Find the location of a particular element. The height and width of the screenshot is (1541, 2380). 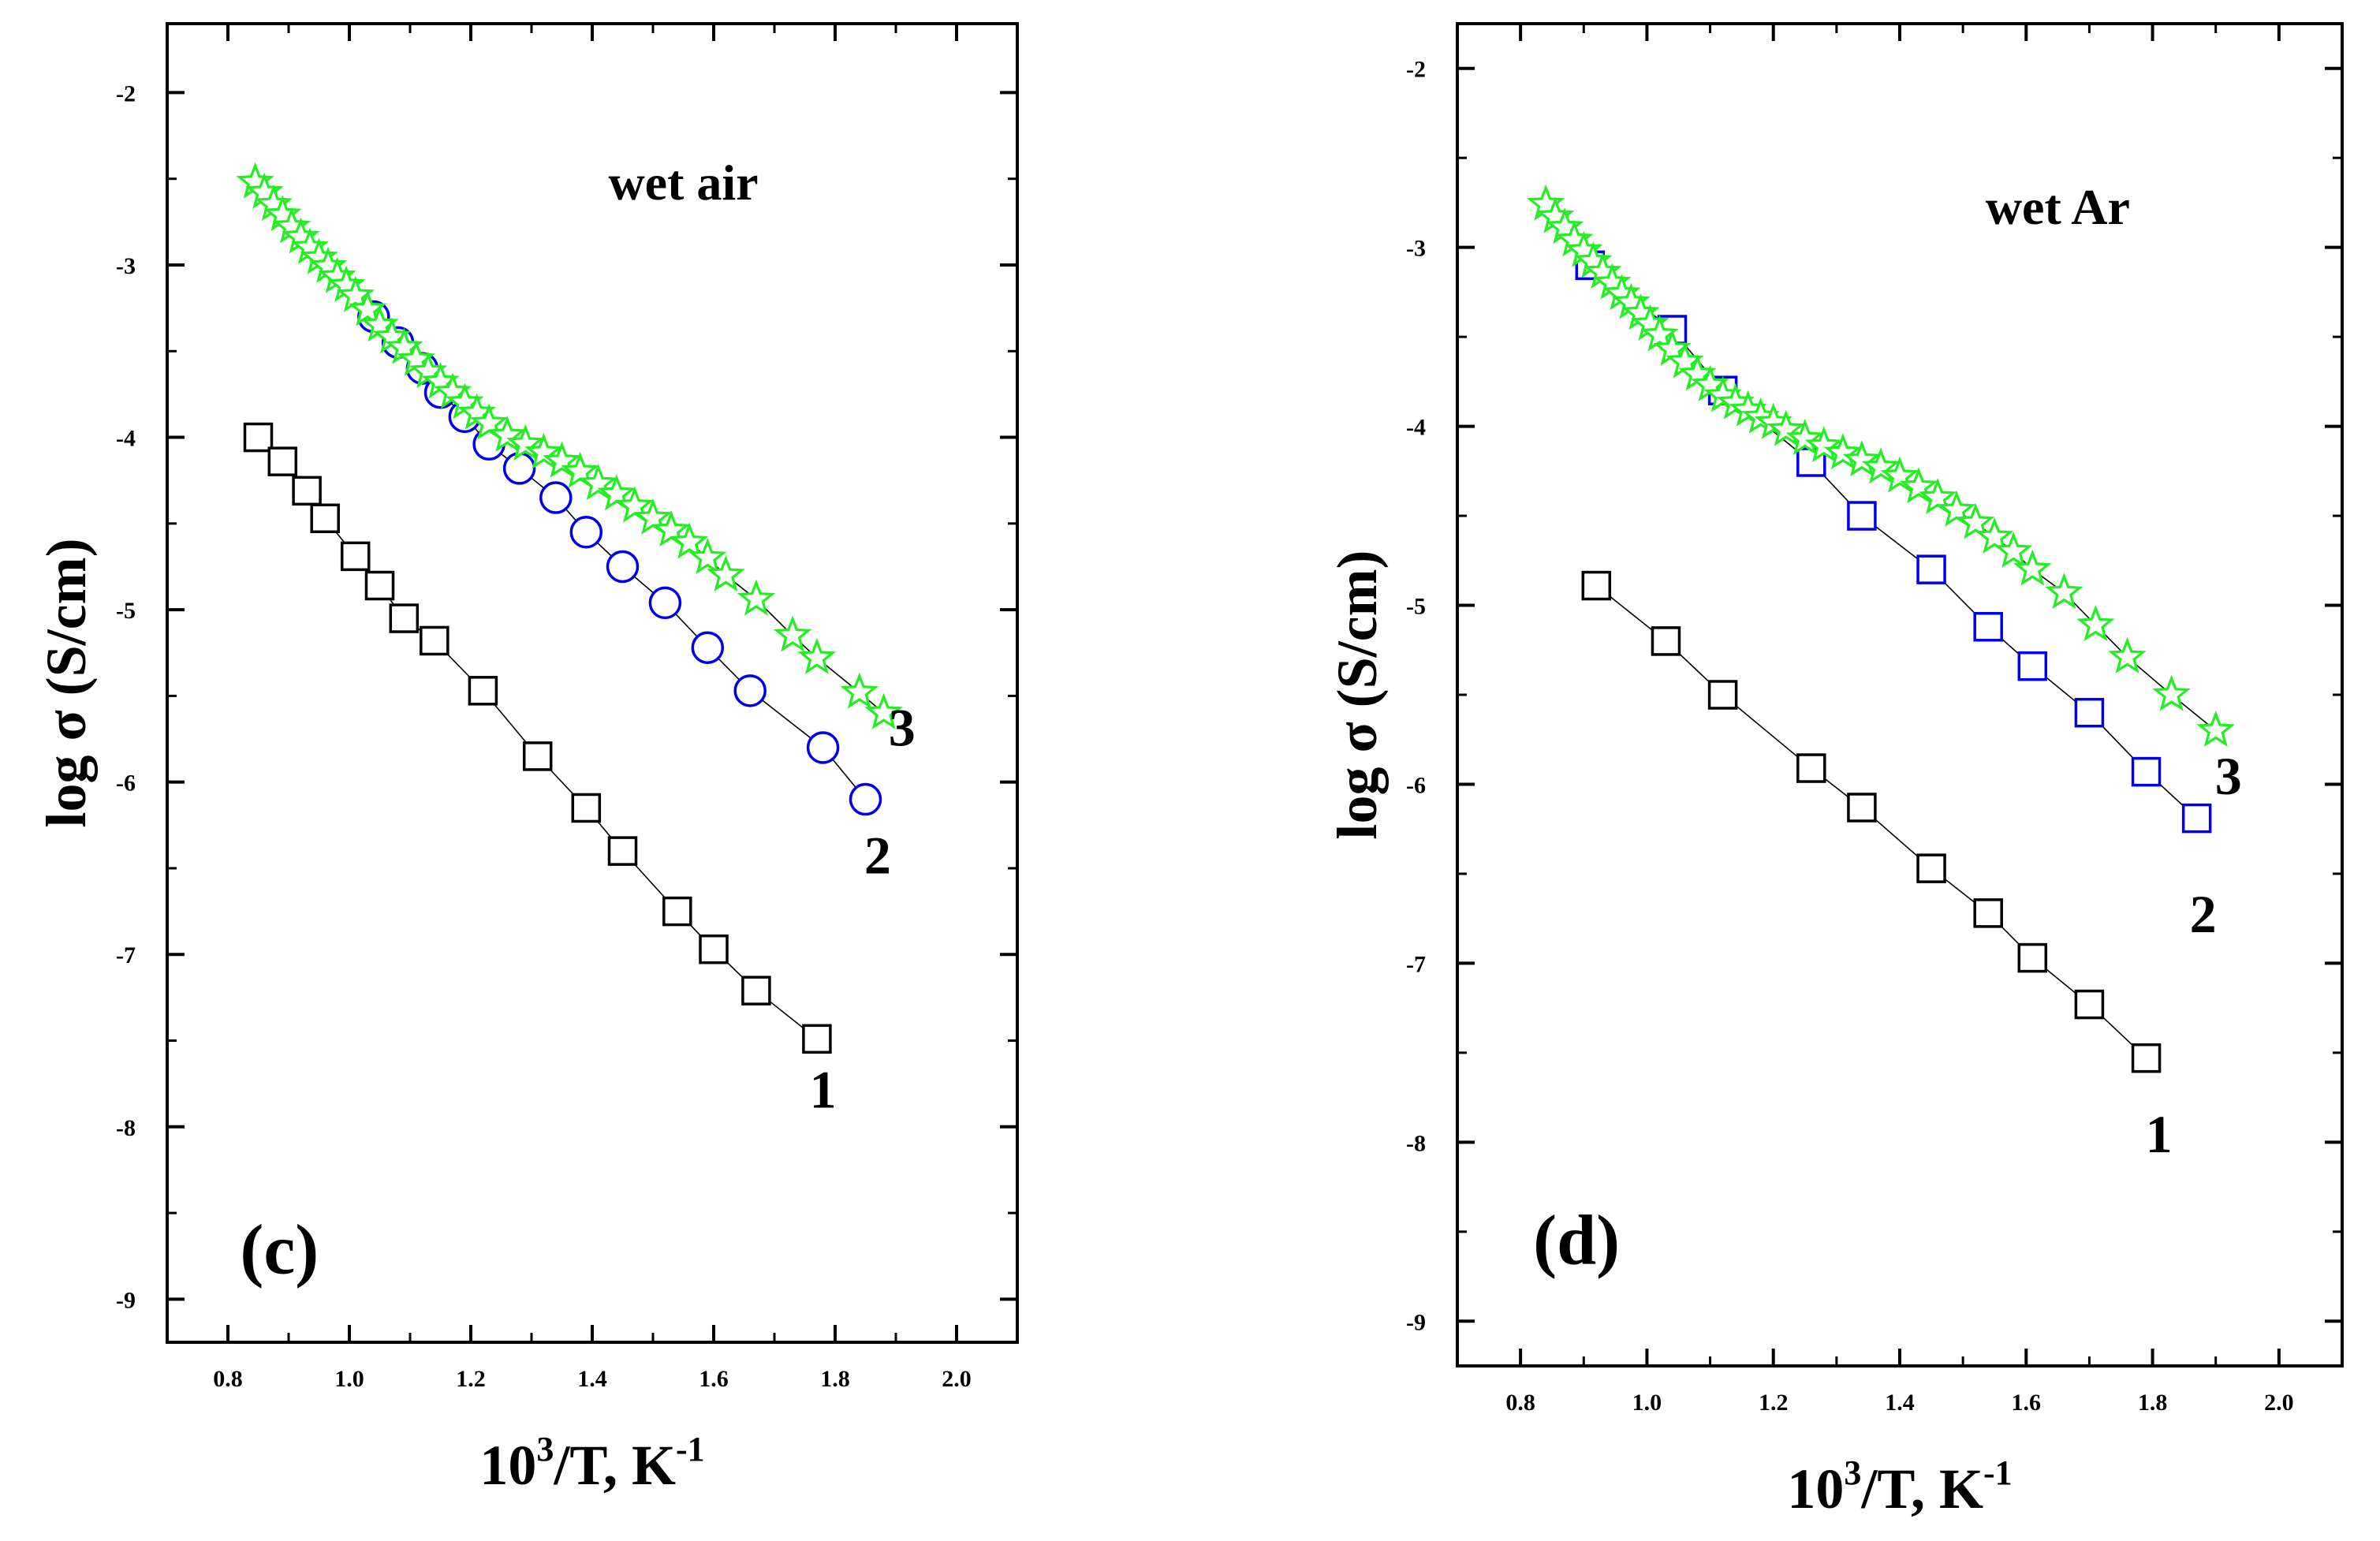

x-tick-label: 0.8 is located at coordinates (1520, 1403).